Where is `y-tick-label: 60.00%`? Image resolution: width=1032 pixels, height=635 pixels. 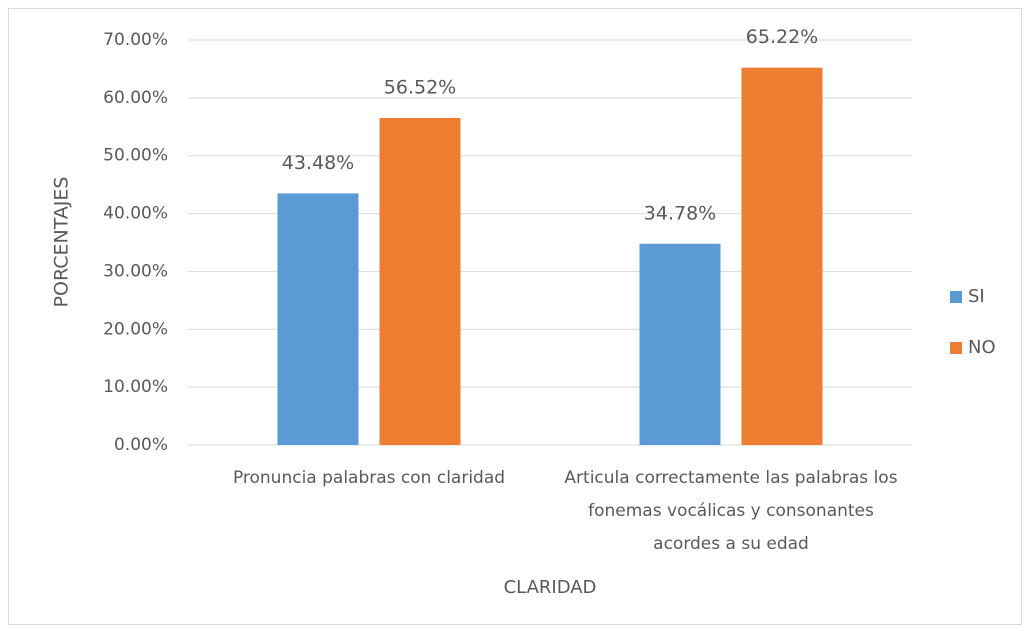 y-tick-label: 60.00% is located at coordinates (135, 98).